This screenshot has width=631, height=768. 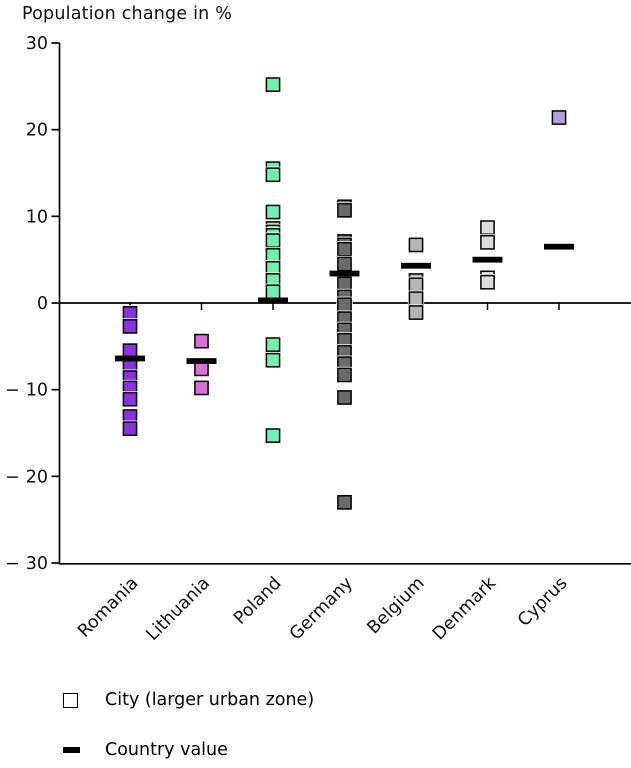 What do you see at coordinates (465, 609) in the screenshot?
I see `x-category-label: Denmark` at bounding box center [465, 609].